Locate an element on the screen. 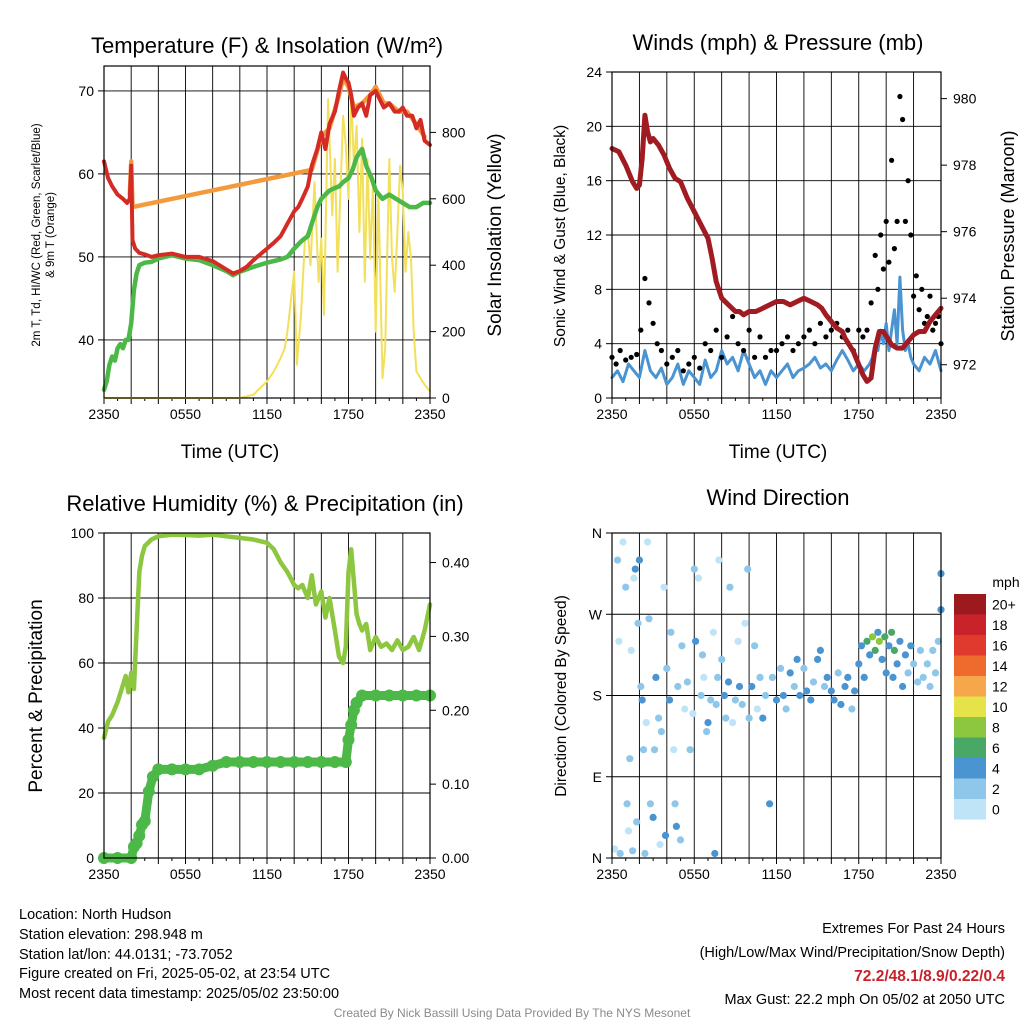  wind-xtick-label: 1750 is located at coordinates (858, 414).